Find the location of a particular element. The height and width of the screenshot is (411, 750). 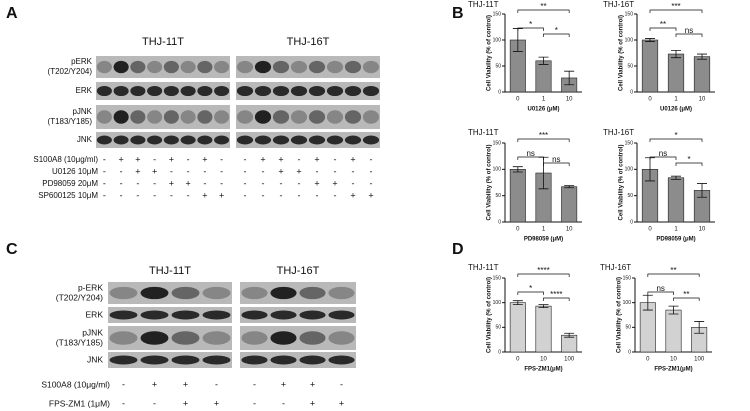

significance-label: *** is located at coordinates (675, 6).